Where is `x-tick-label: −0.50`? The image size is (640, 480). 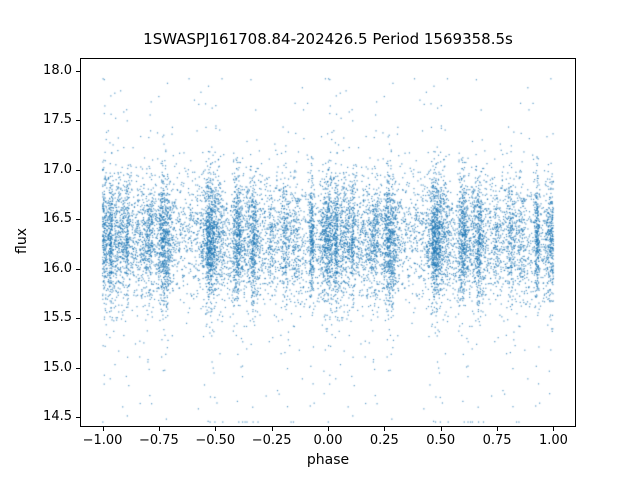 x-tick-label: −0.50 is located at coordinates (215, 440).